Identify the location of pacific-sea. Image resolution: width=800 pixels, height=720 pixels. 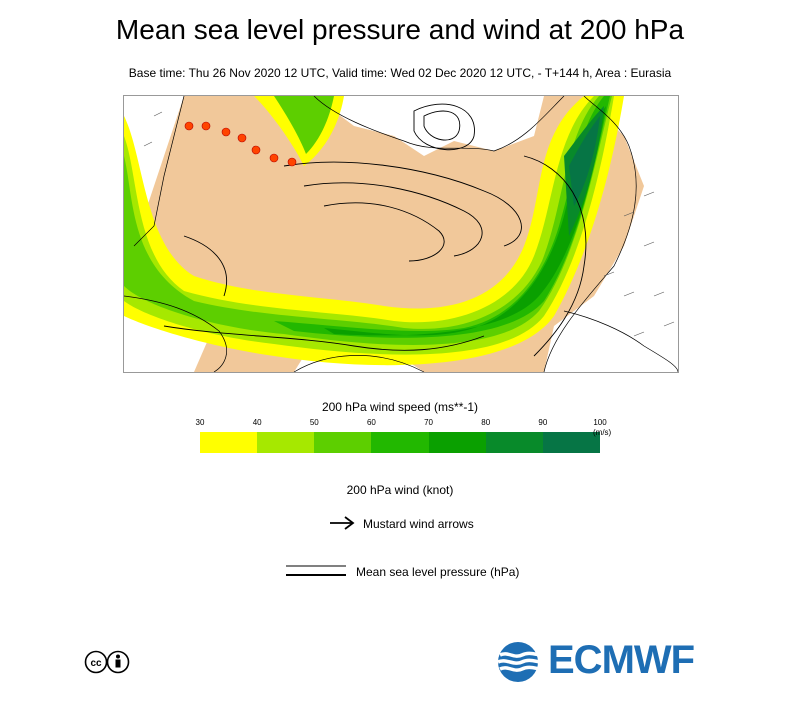
(611, 234).